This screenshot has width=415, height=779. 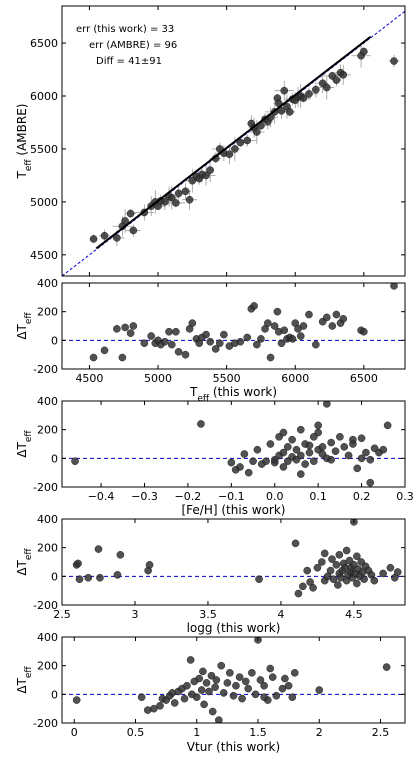 What do you see at coordinates (354, 614) in the screenshot?
I see `x-tick-label: 4.5` at bounding box center [354, 614].